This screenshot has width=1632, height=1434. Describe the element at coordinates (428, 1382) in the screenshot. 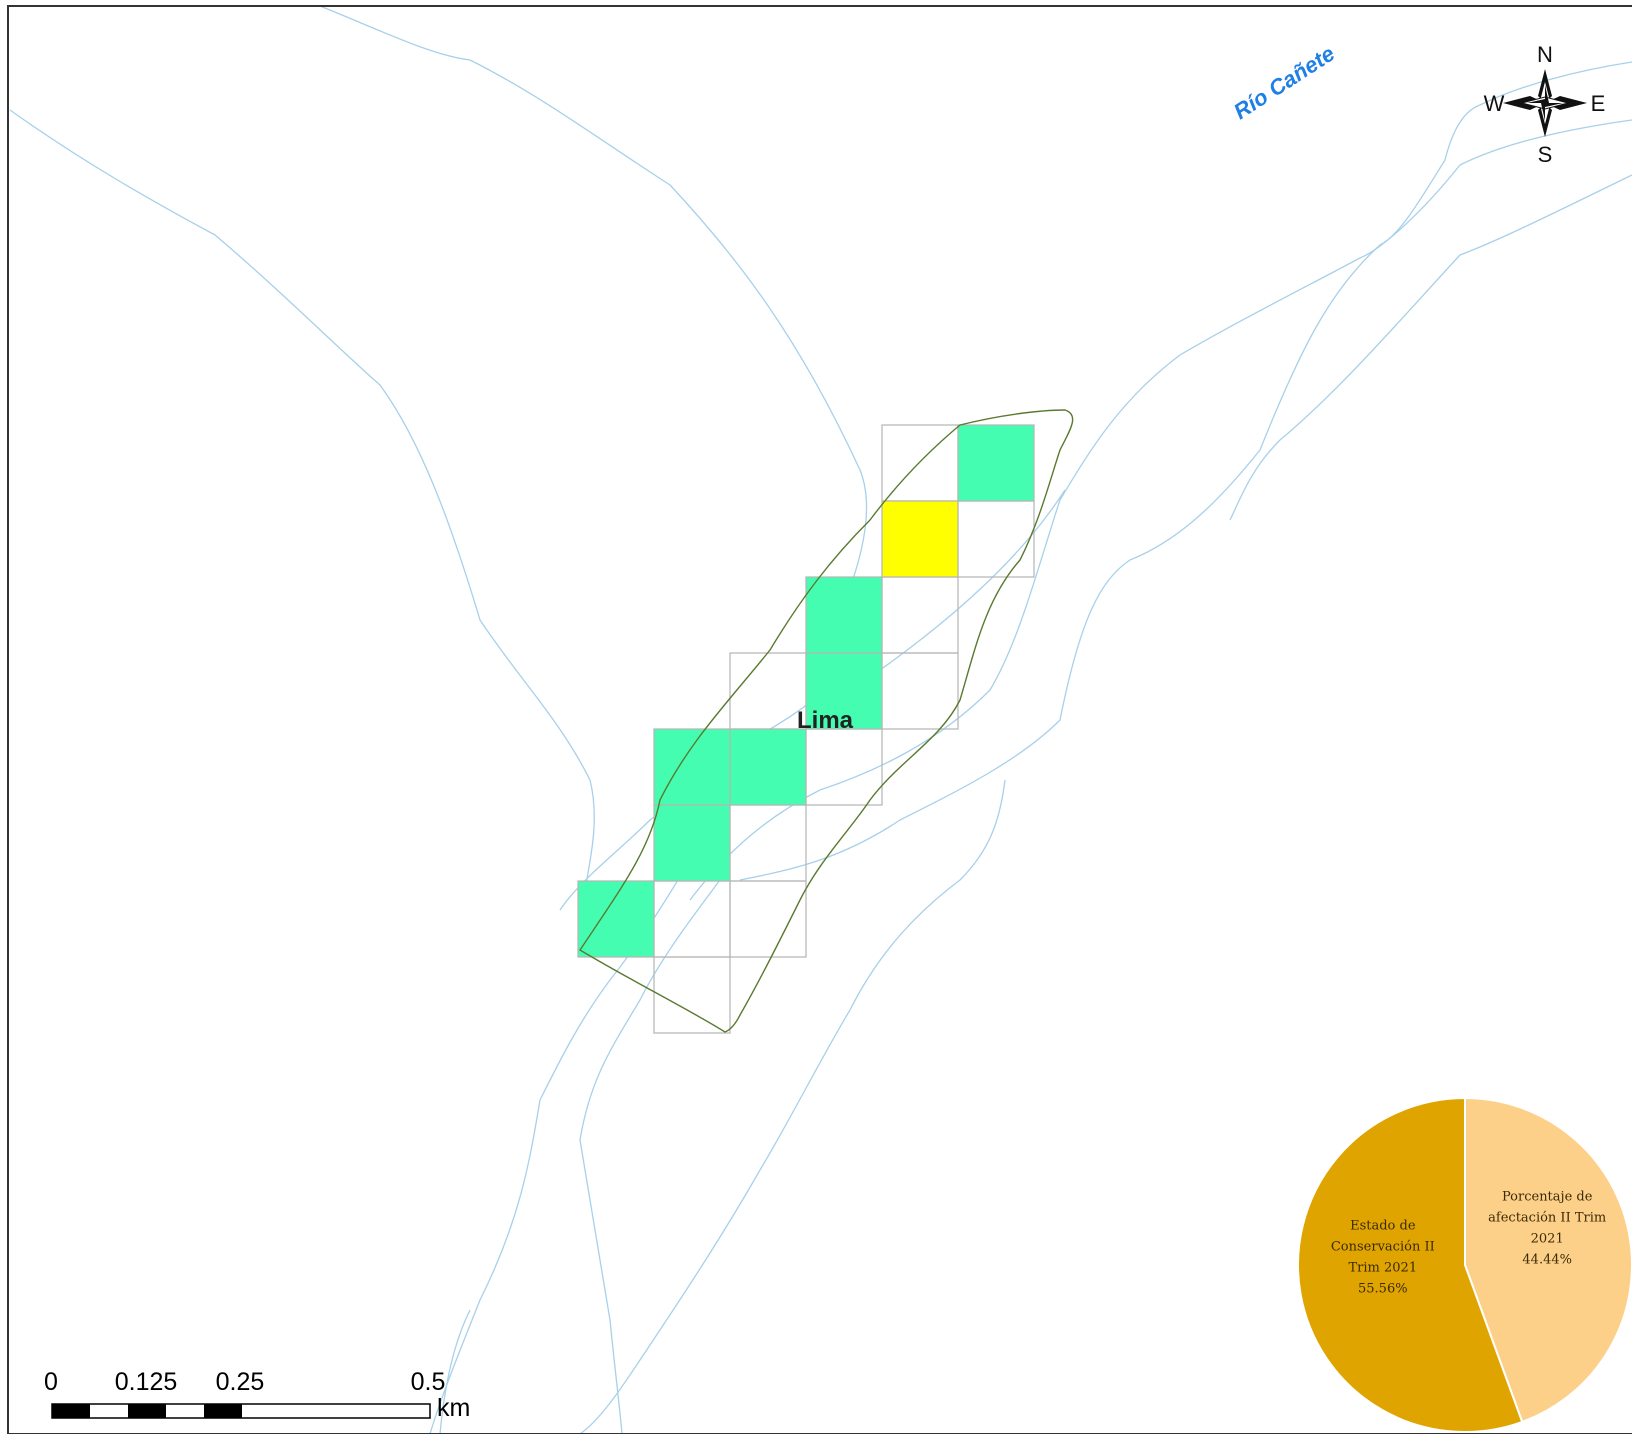

I see `scale-label-0.5: 0.5` at that location.